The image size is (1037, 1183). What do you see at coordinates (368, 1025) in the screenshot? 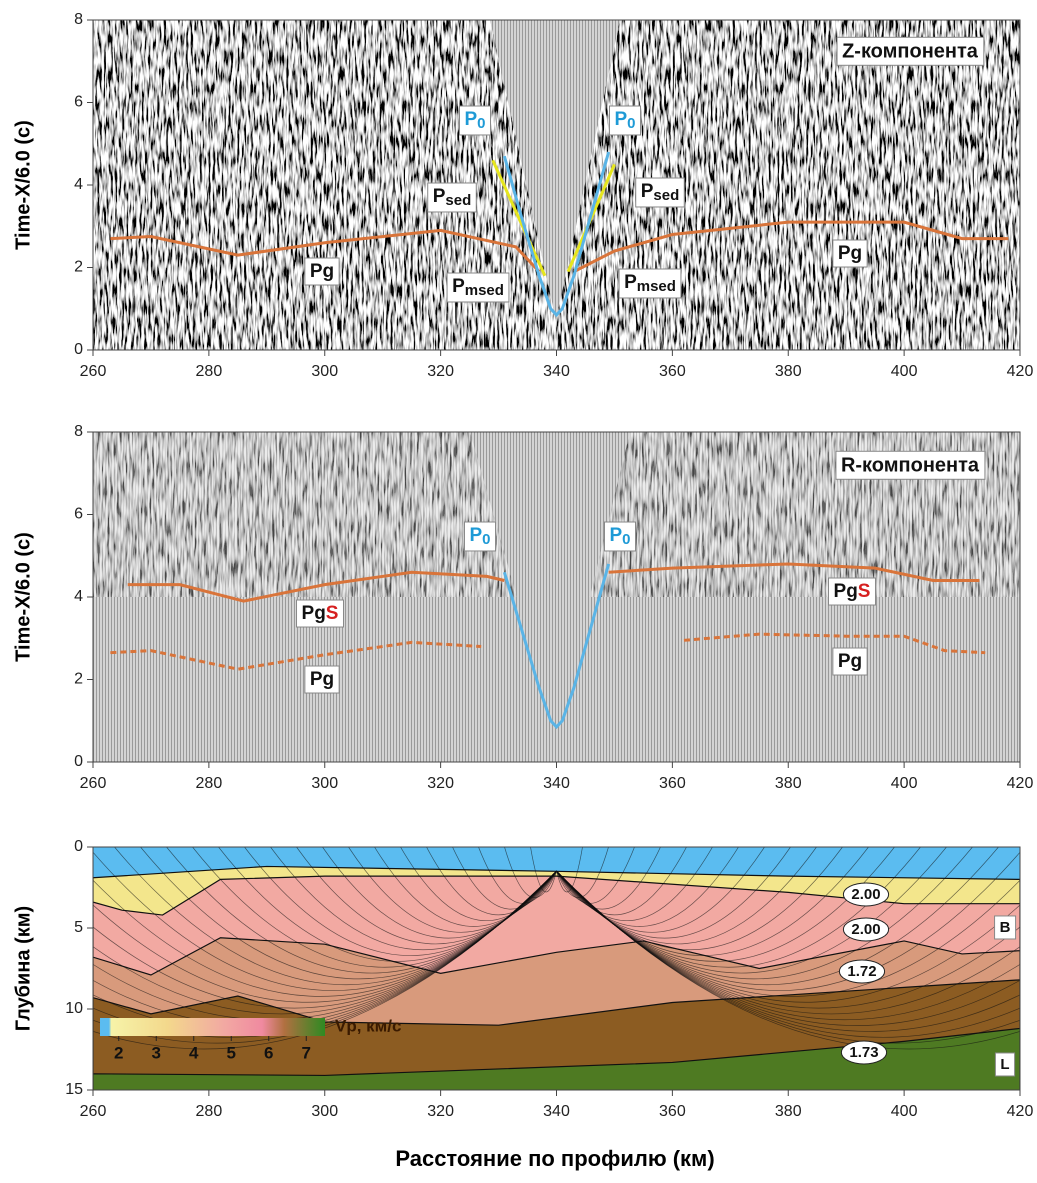
I see `colorbar-label: Vp, км/с` at bounding box center [368, 1025].